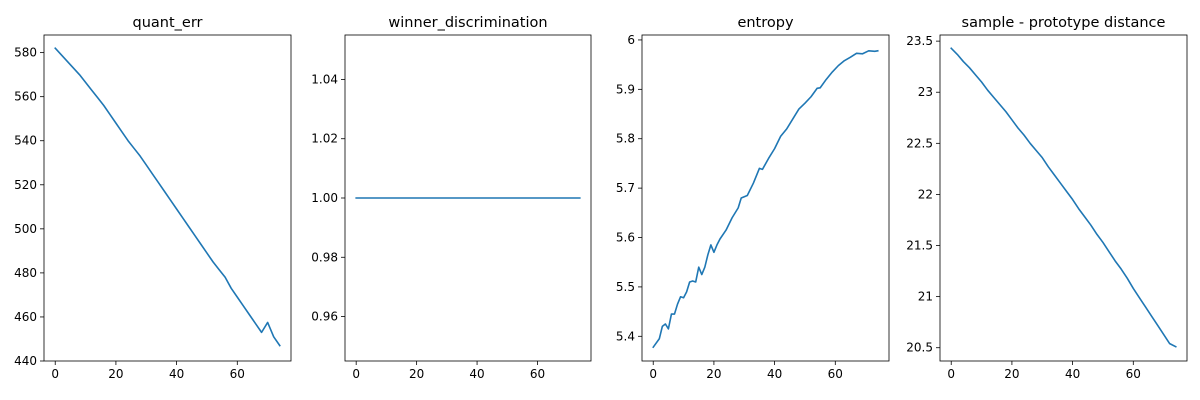 The width and height of the screenshot is (1200, 400). I want to click on y-tick-label: 480, so click(25, 273).